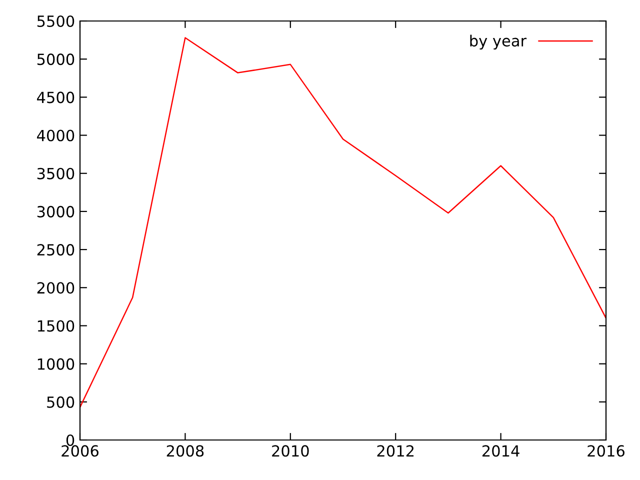 This screenshot has width=640, height=480. Describe the element at coordinates (501, 451) in the screenshot. I see `x-tick-label: 2014` at that location.